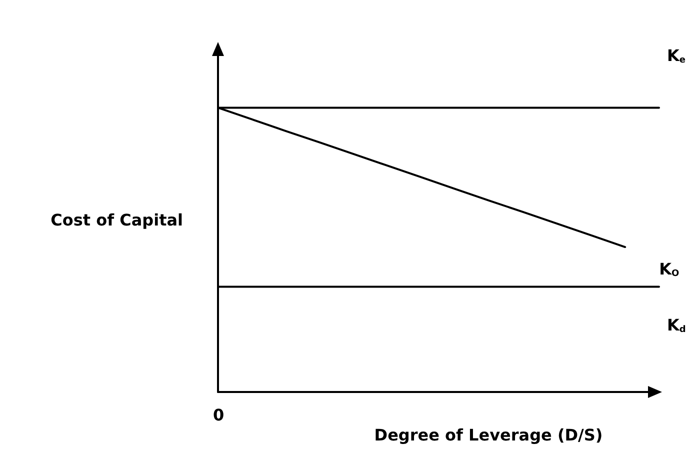 This screenshot has height=456, width=697. Describe the element at coordinates (116, 220) in the screenshot. I see `y-axis-title: Cost of Capital` at that location.